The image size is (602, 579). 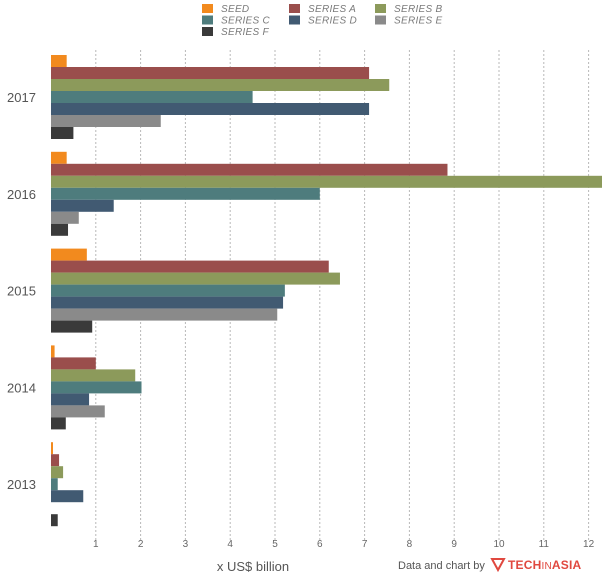 I want to click on year-label-2014: 2014, so click(x=21, y=387).